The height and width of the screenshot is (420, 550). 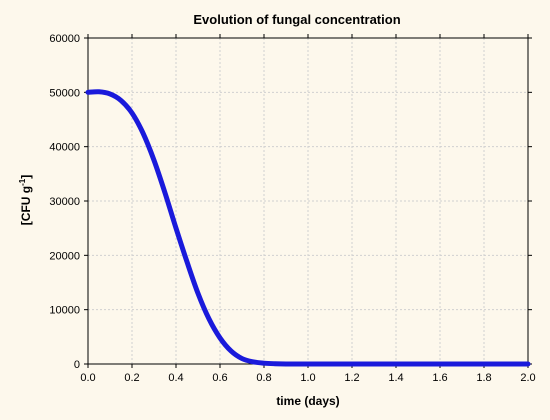 What do you see at coordinates (26, 177) in the screenshot?
I see `y-axis-label-close: ]` at bounding box center [26, 177].